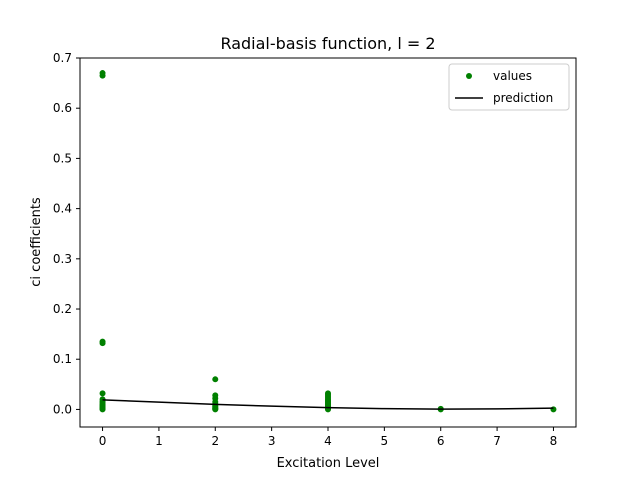  I want to click on x-tick-label: 4, so click(328, 441).